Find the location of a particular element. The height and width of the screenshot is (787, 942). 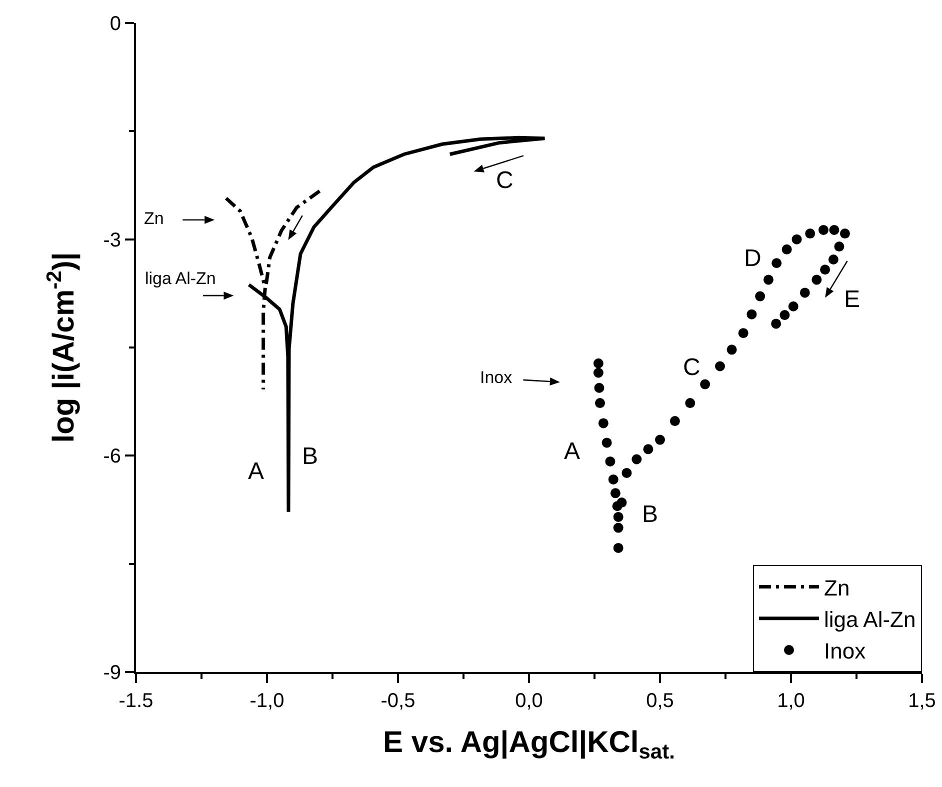

y-tick-label: -9 is located at coordinates (112, 673).